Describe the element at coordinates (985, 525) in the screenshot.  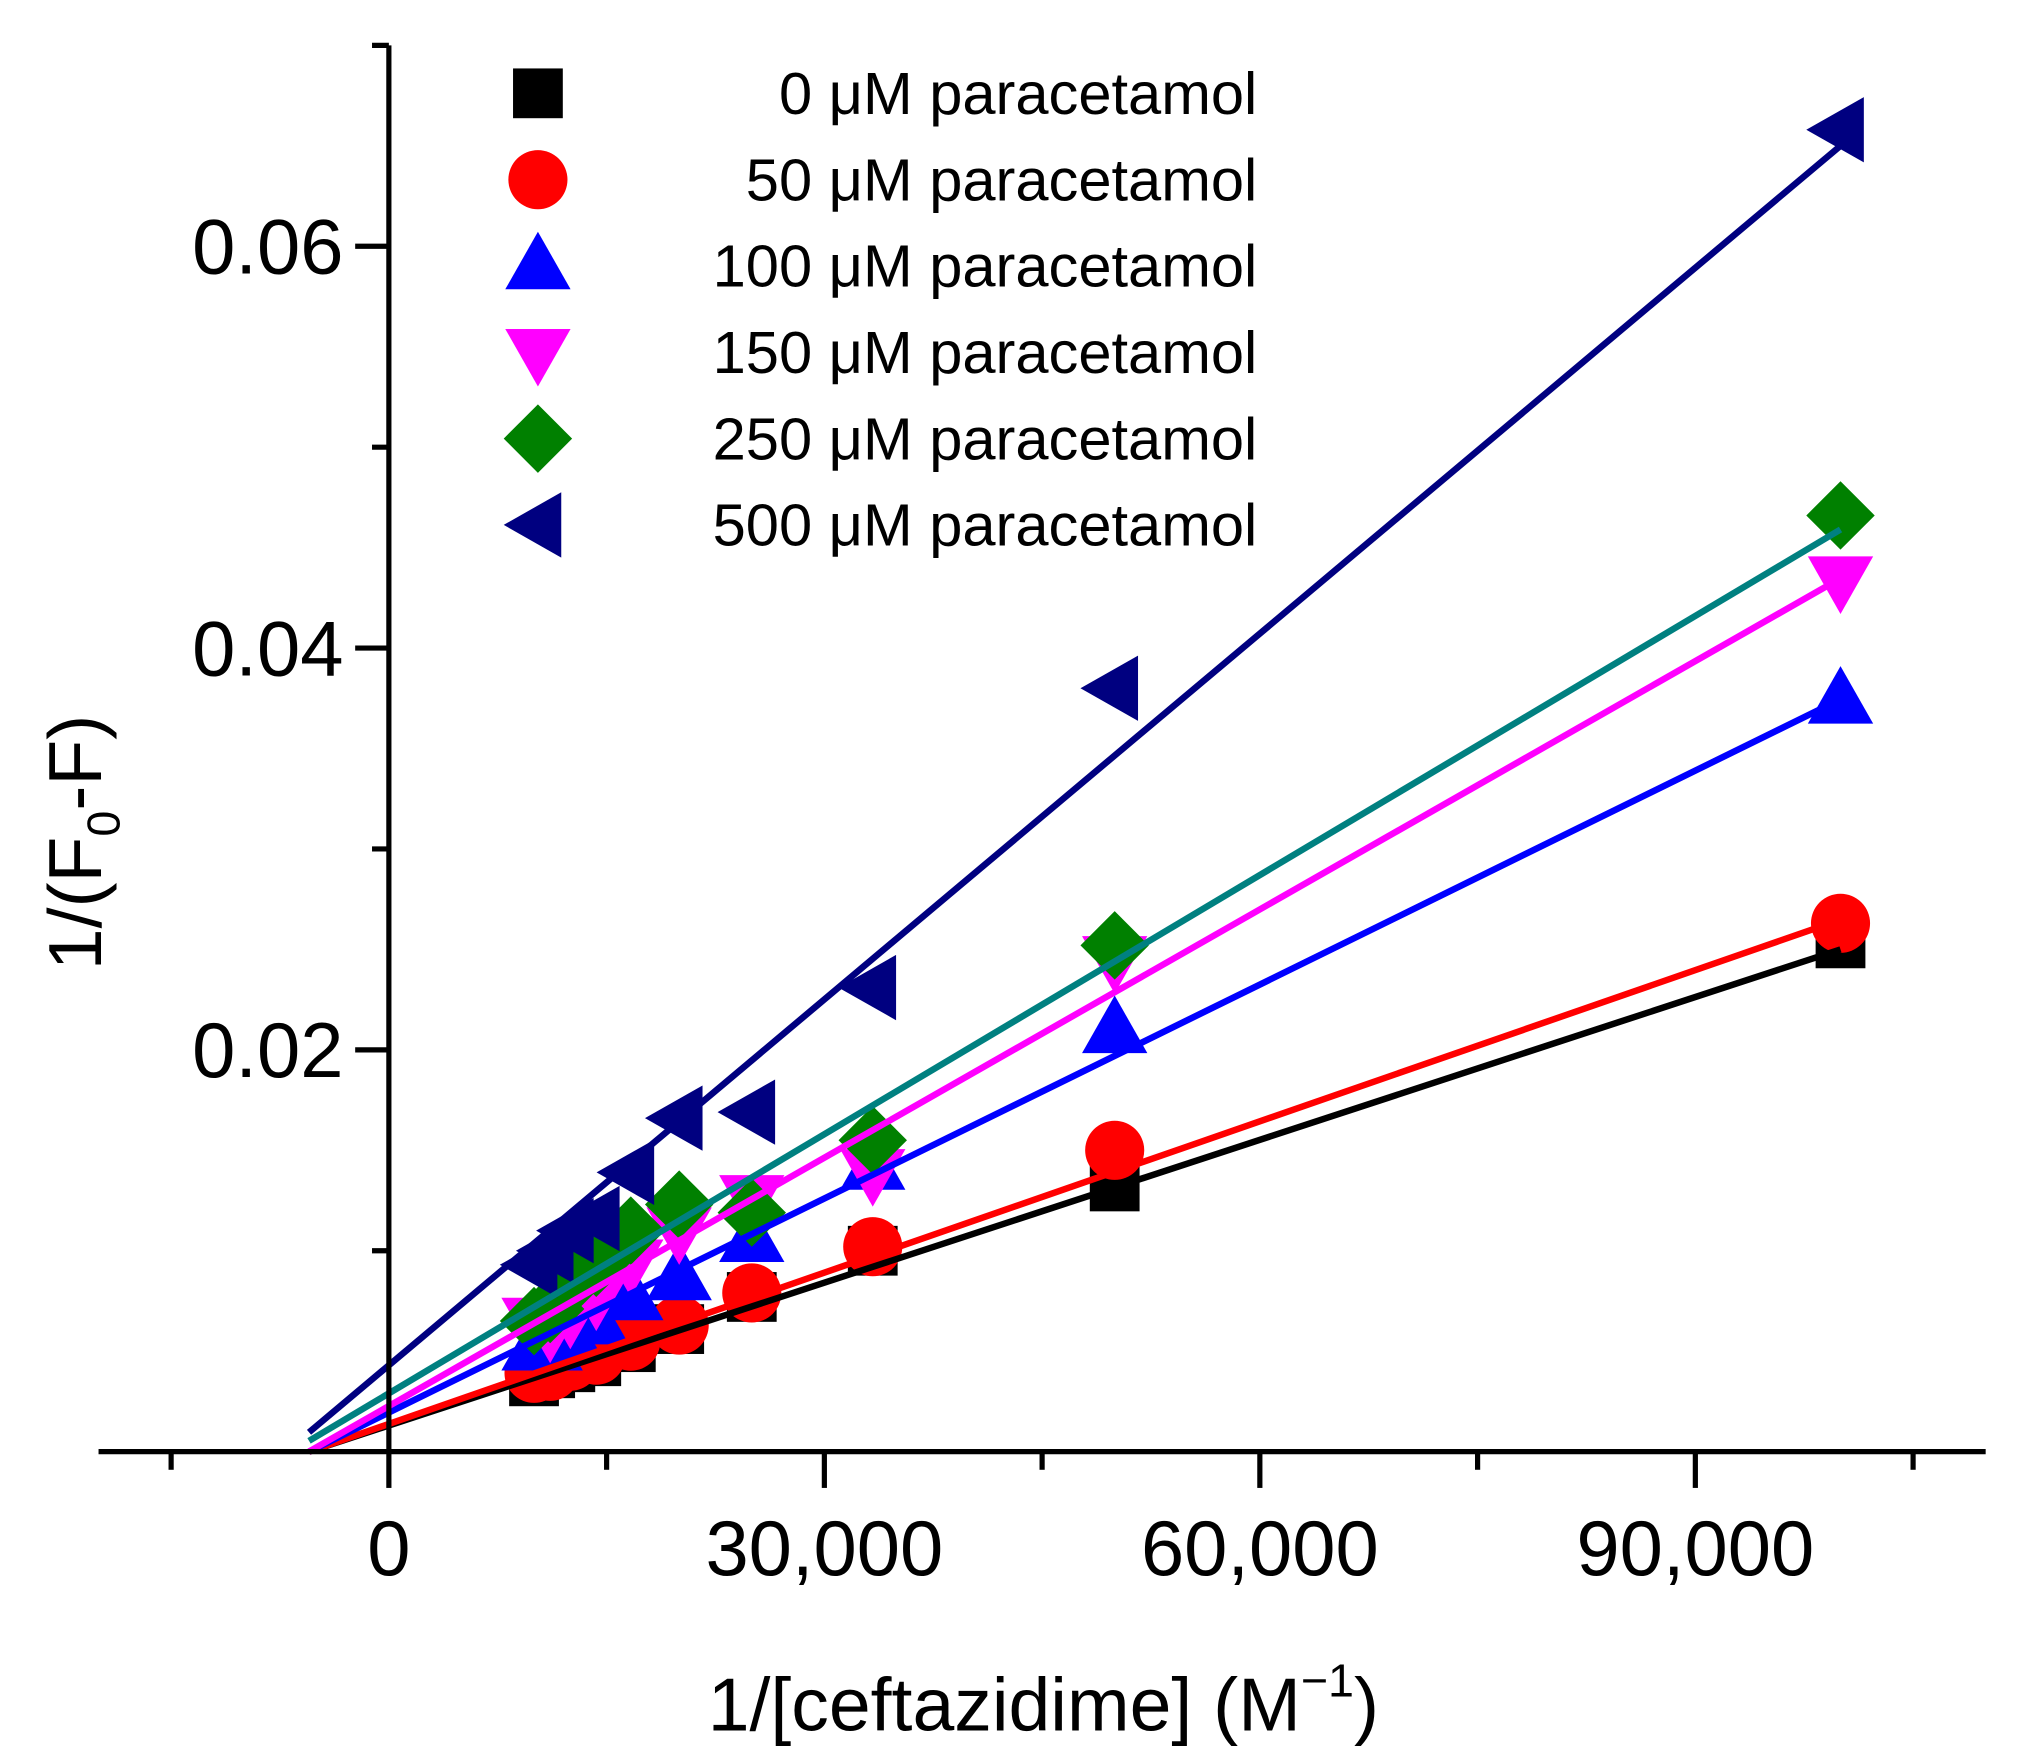
I see `legend-label: 500 μM paracetamol` at that location.